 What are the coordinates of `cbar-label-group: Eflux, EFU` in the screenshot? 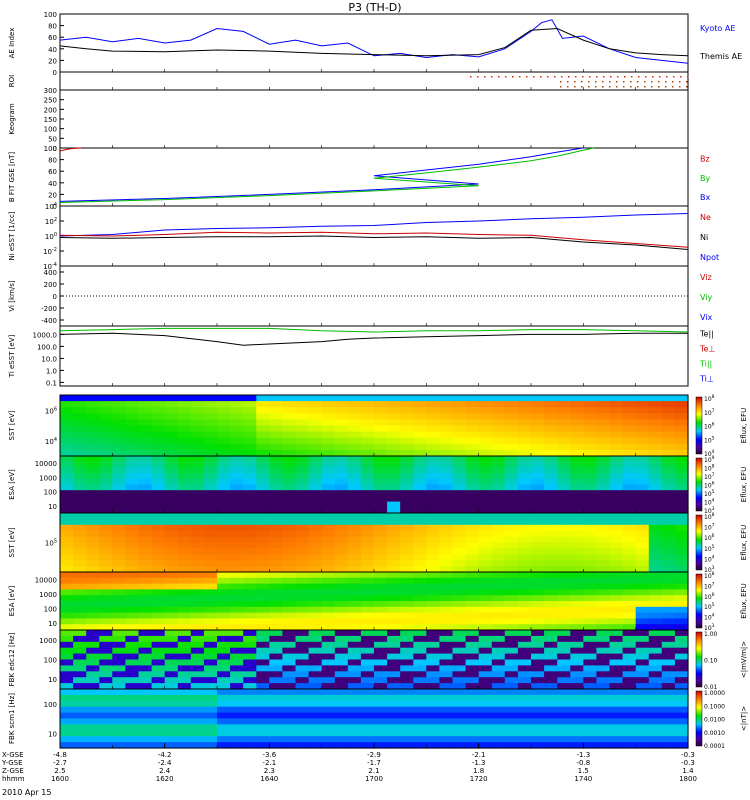 It's located at (744, 542).